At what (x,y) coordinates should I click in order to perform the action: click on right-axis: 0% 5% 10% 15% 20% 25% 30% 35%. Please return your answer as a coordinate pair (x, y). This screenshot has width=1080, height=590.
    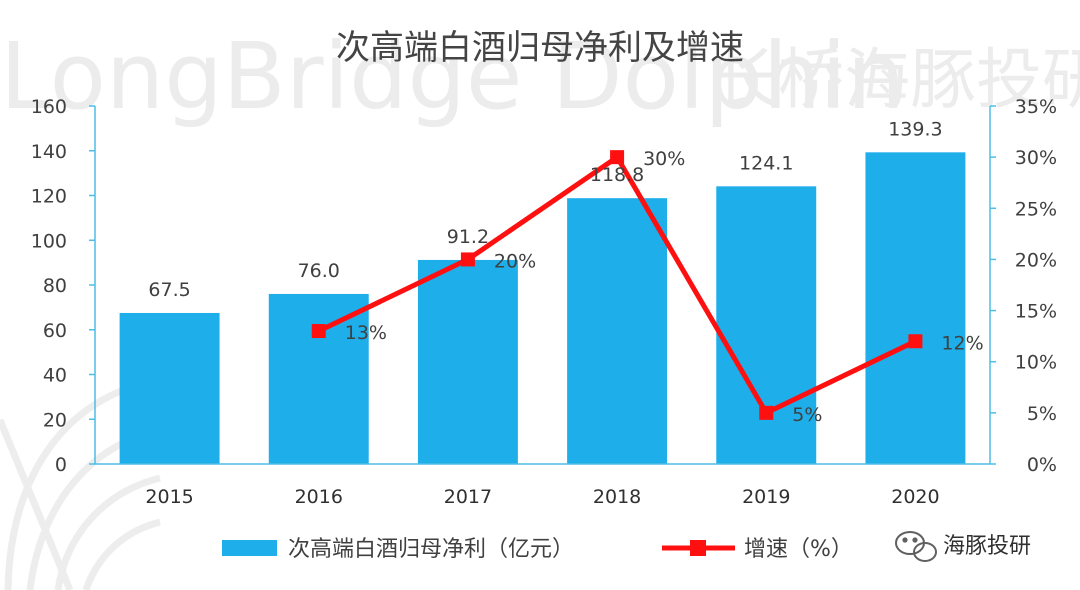
    Looking at the image, I should click on (1023, 286).